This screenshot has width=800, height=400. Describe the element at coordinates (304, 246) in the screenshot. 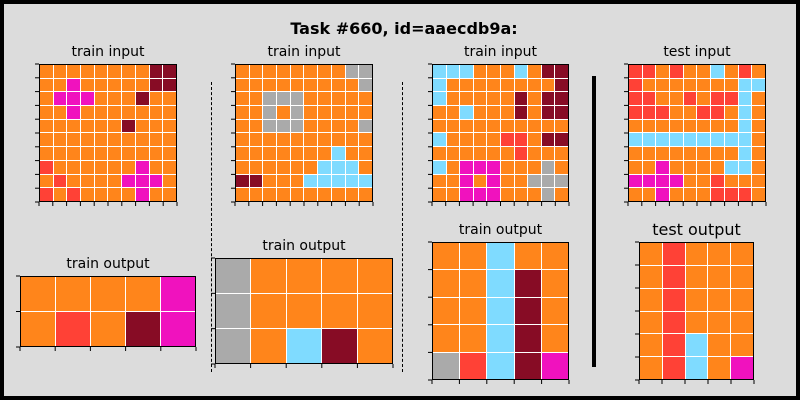

I see `panel-title: train output` at that location.